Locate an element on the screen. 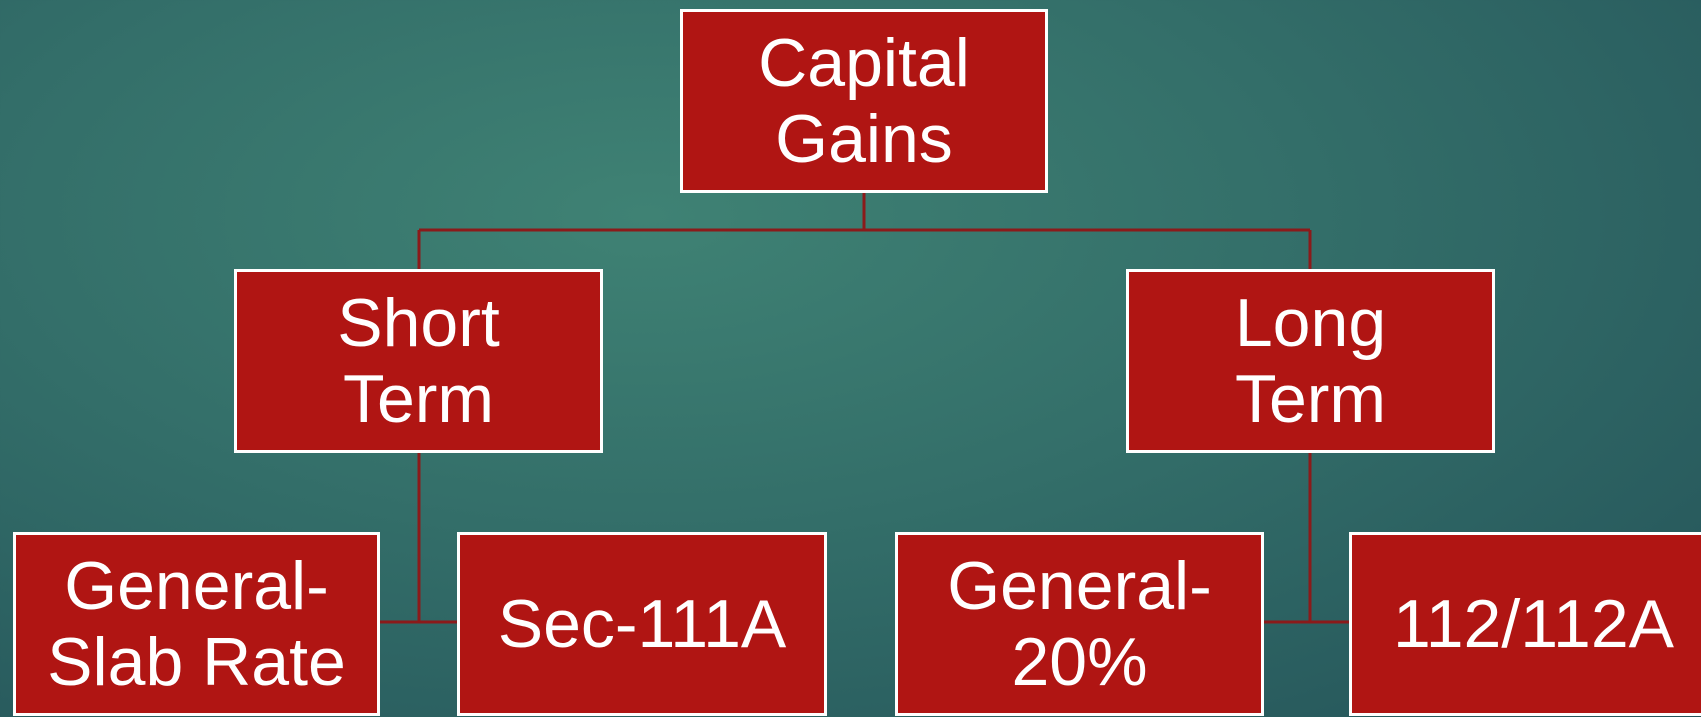 The width and height of the screenshot is (1701, 717). node-label: Capital is located at coordinates (864, 63).